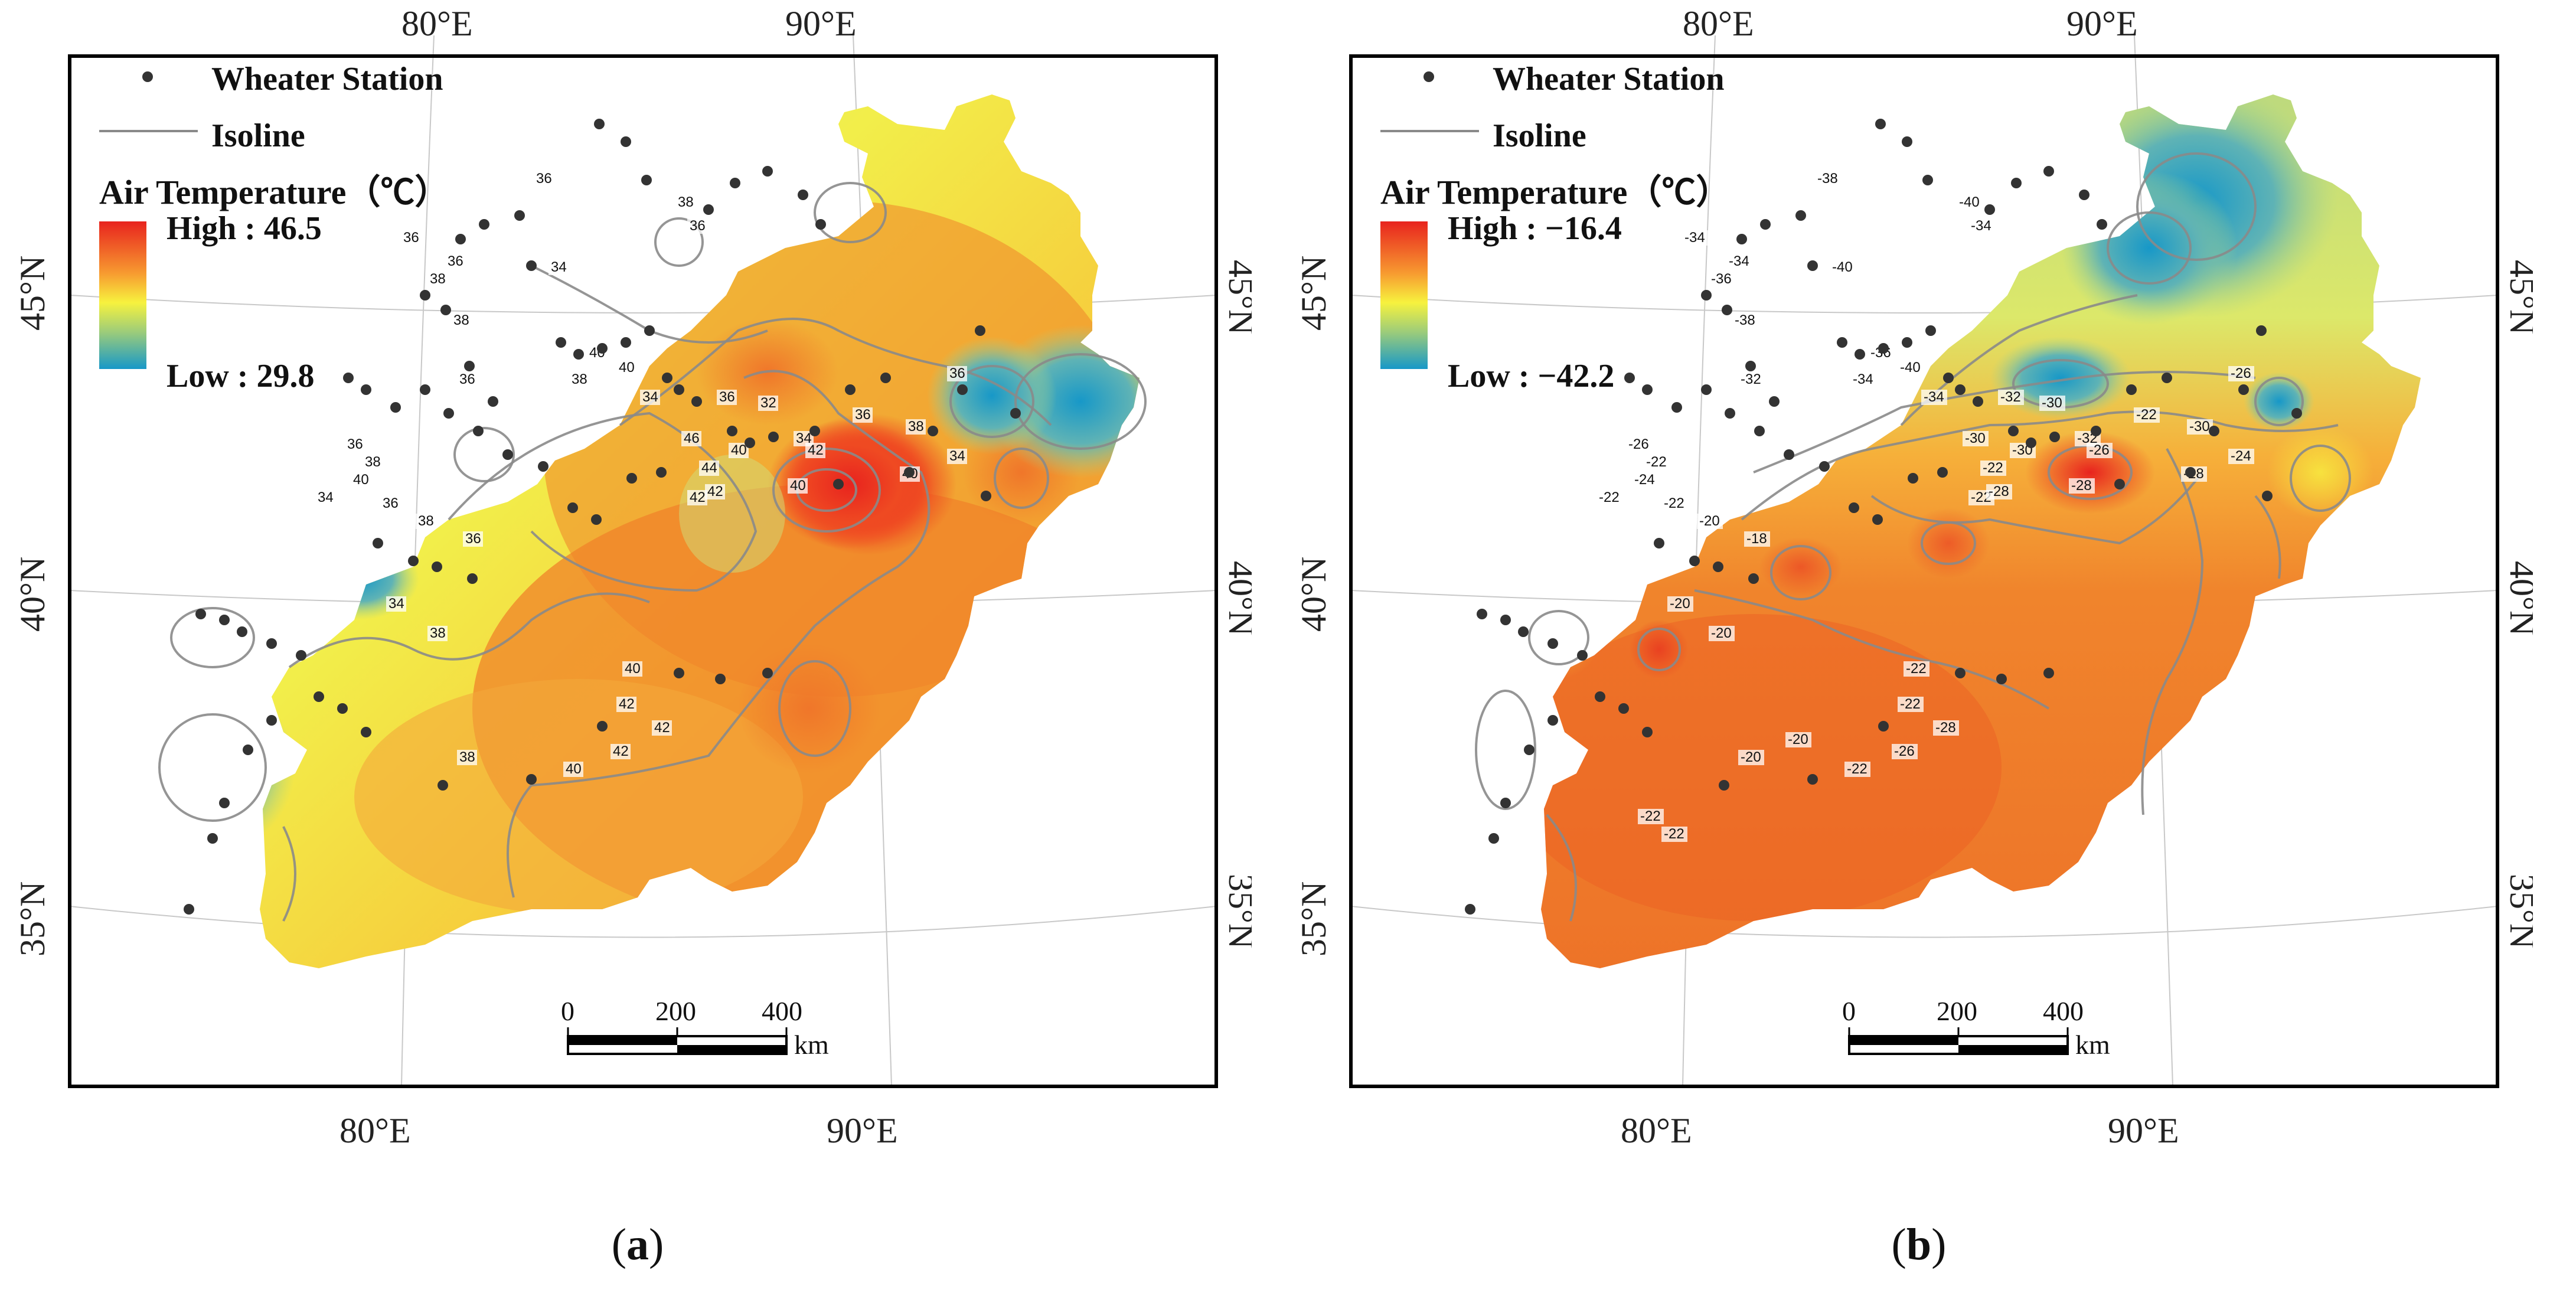  Describe the element at coordinates (782, 1011) in the screenshot. I see `scale-tick-400: 400` at that location.